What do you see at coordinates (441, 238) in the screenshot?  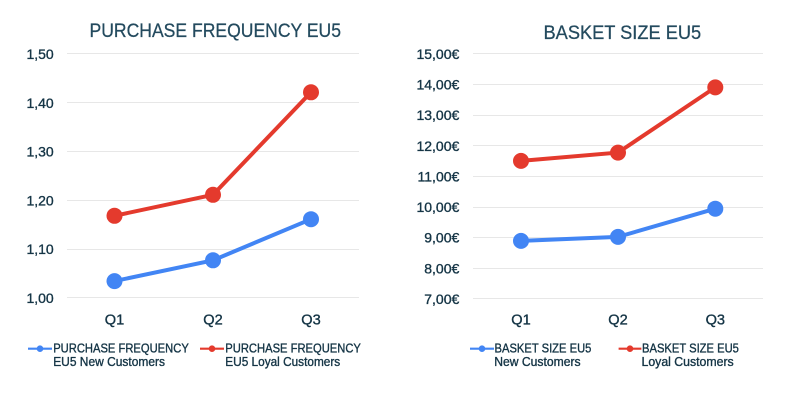 I see `svg-text: 9,00€` at bounding box center [441, 238].